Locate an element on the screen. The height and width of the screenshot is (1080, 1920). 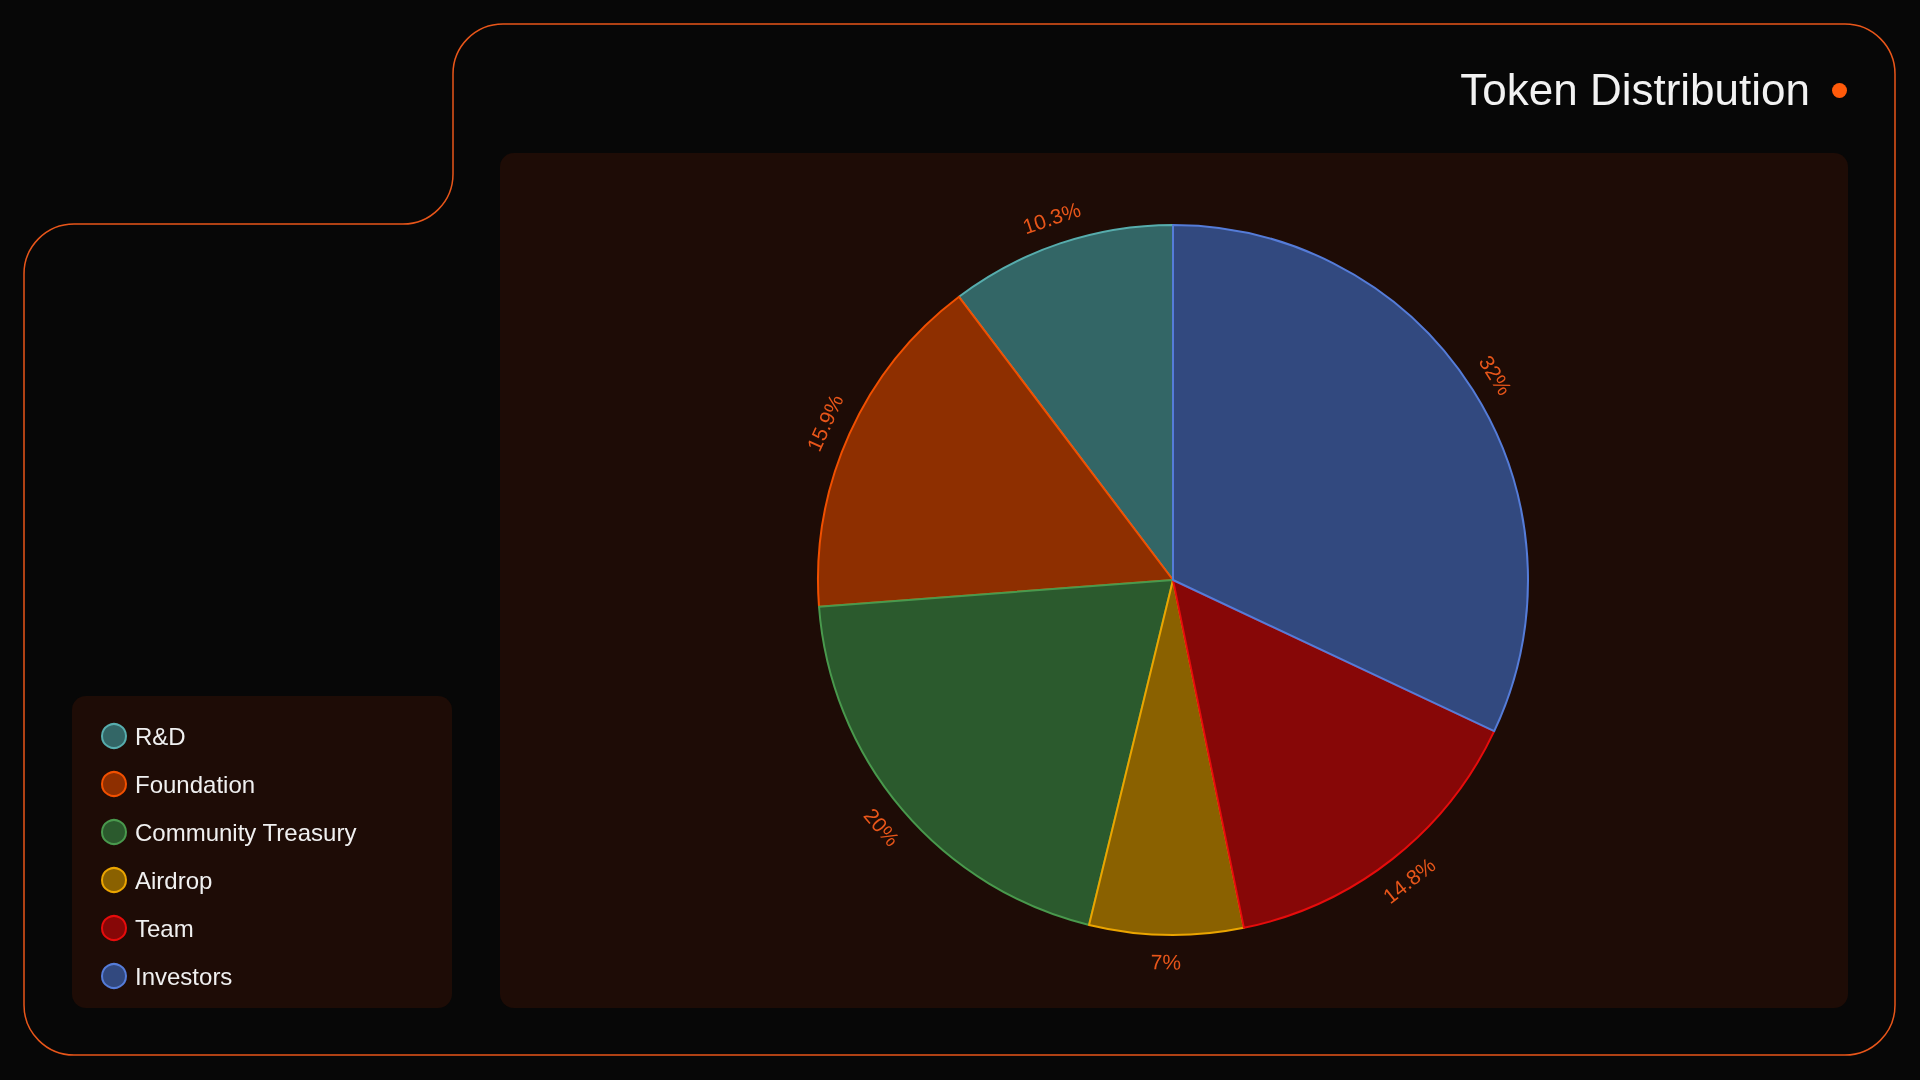
legend-label: R&D is located at coordinates (160, 736).